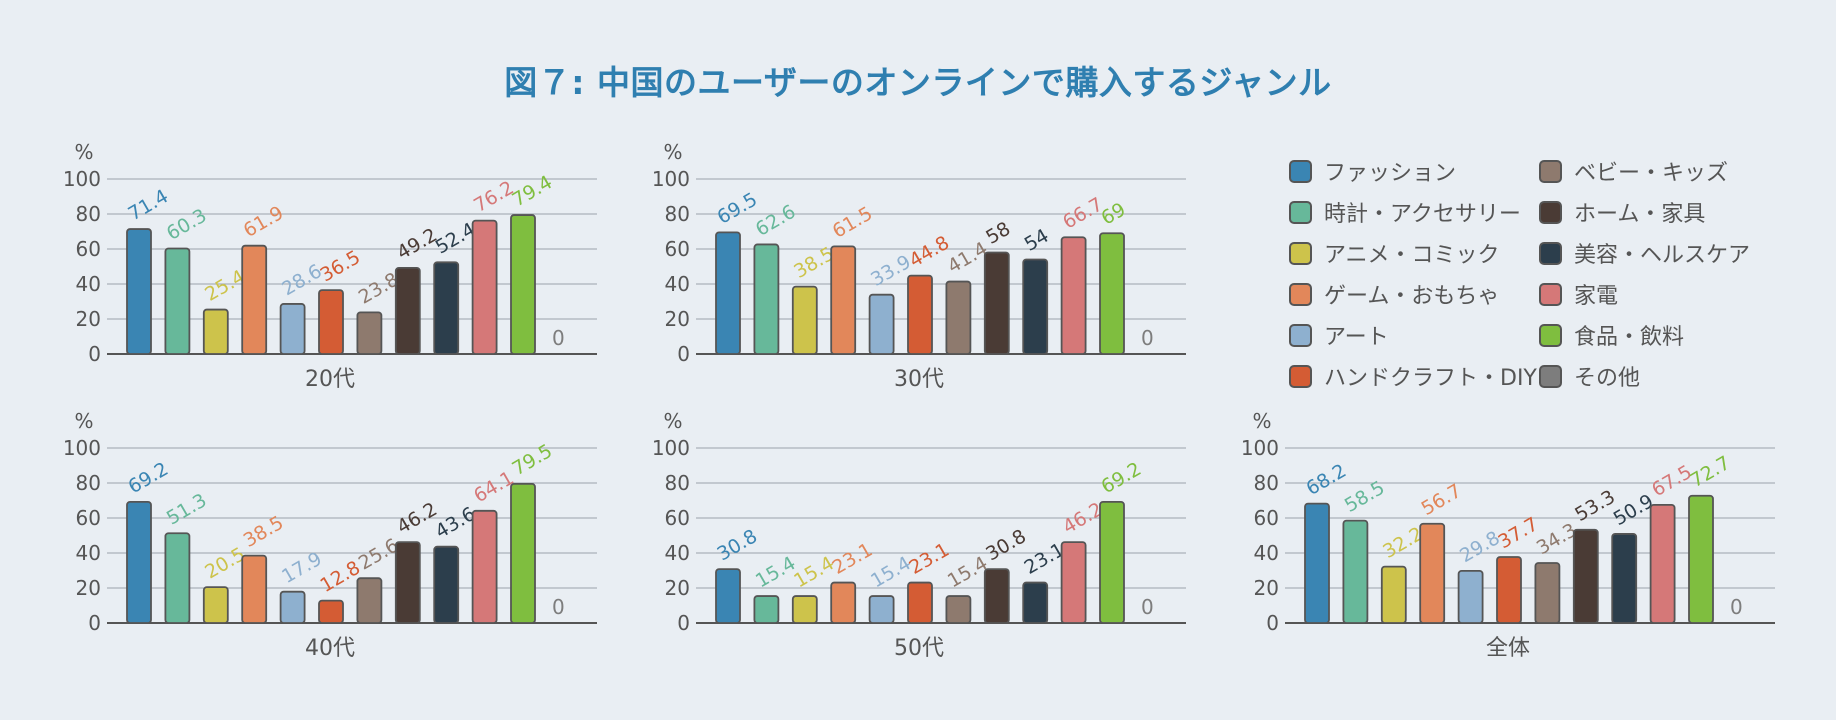 The image size is (1836, 720). I want to click on data-label: 51.3, so click(187, 509).